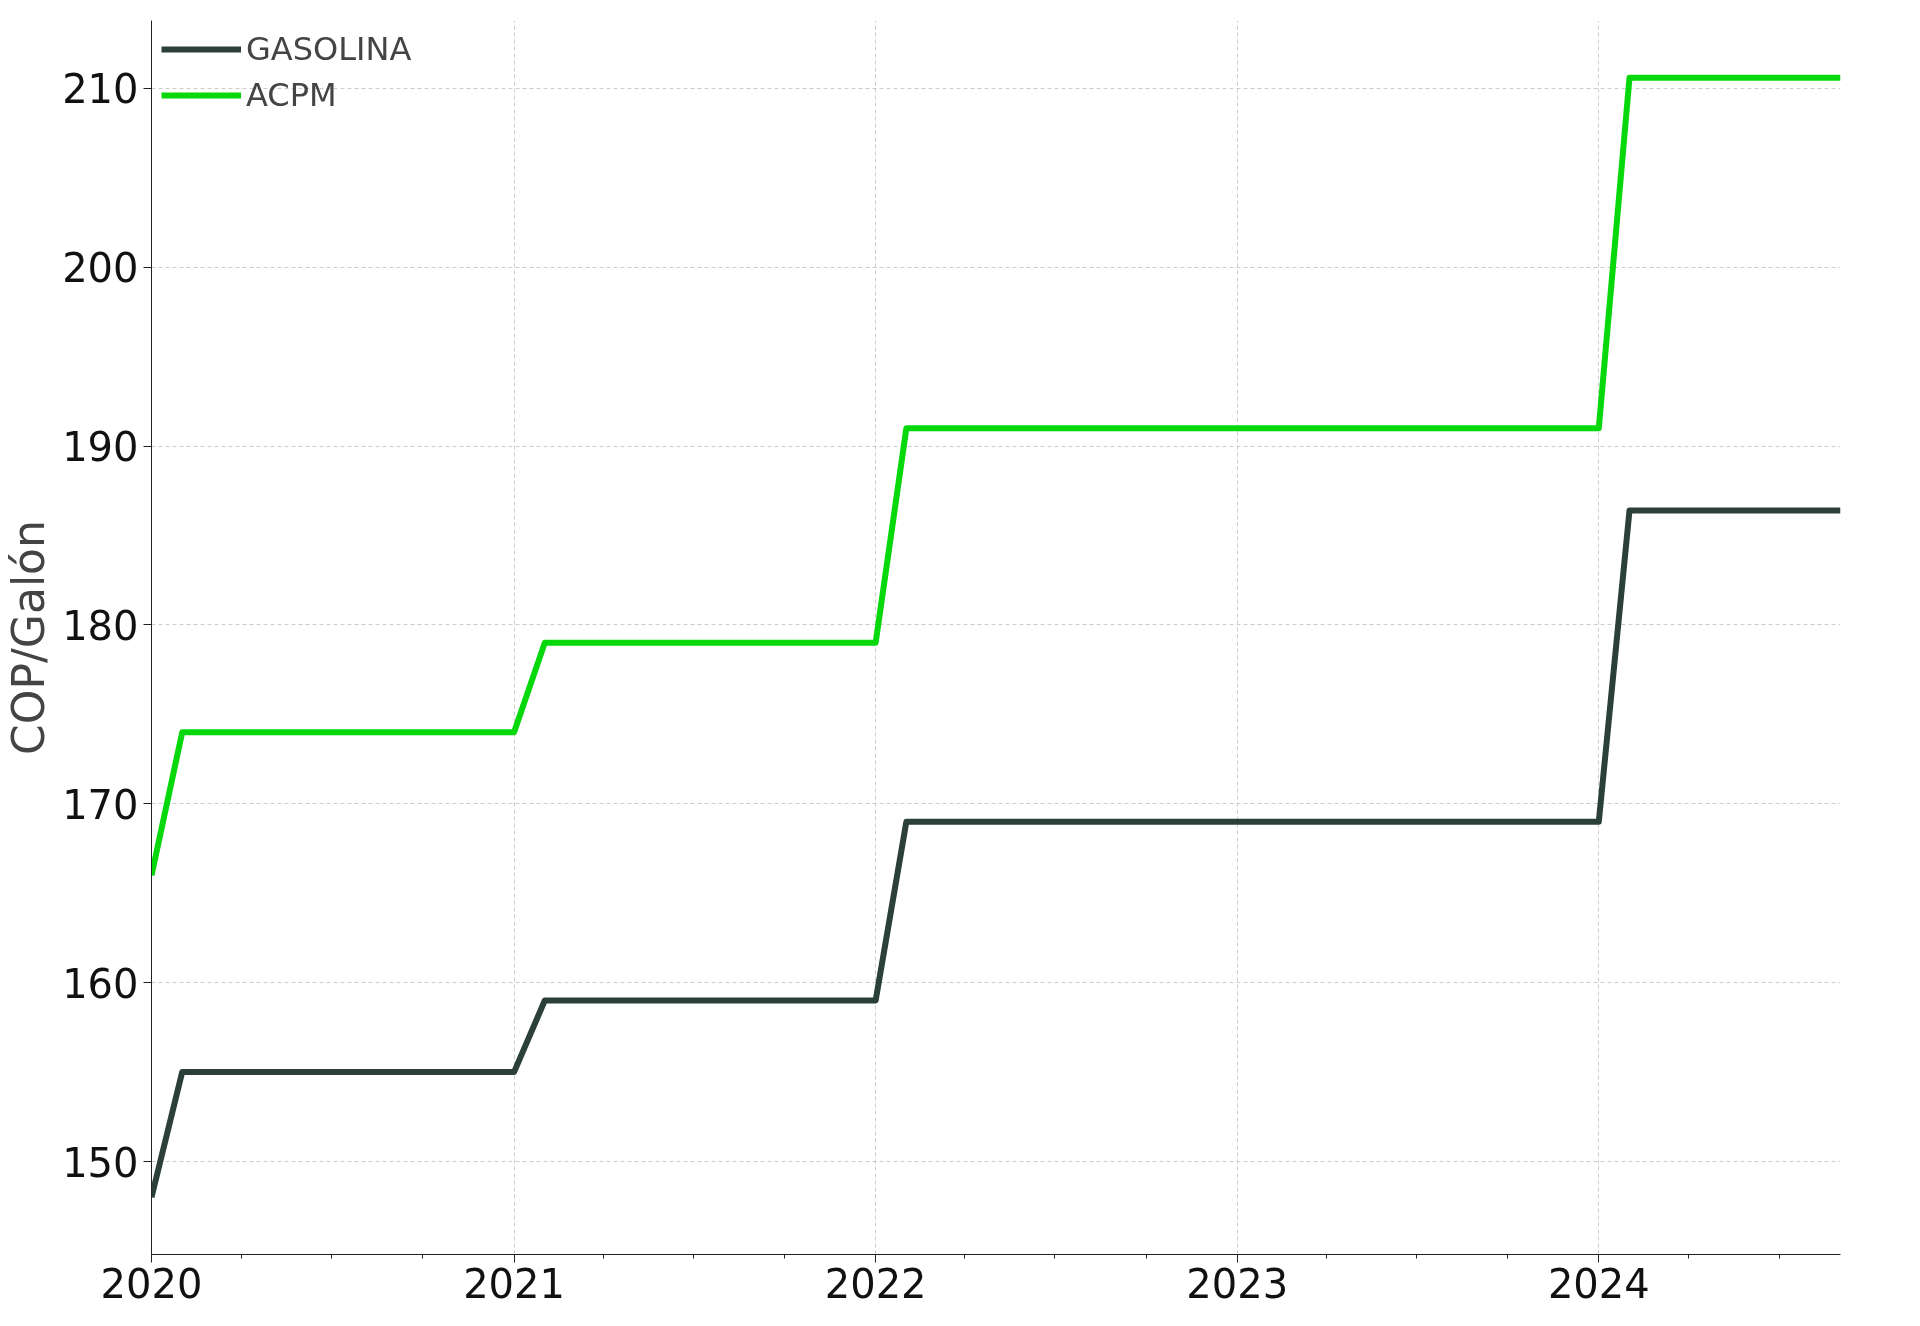 The height and width of the screenshot is (1326, 1920). Describe the element at coordinates (100, 89) in the screenshot. I see `y-tick-label: 210` at that location.